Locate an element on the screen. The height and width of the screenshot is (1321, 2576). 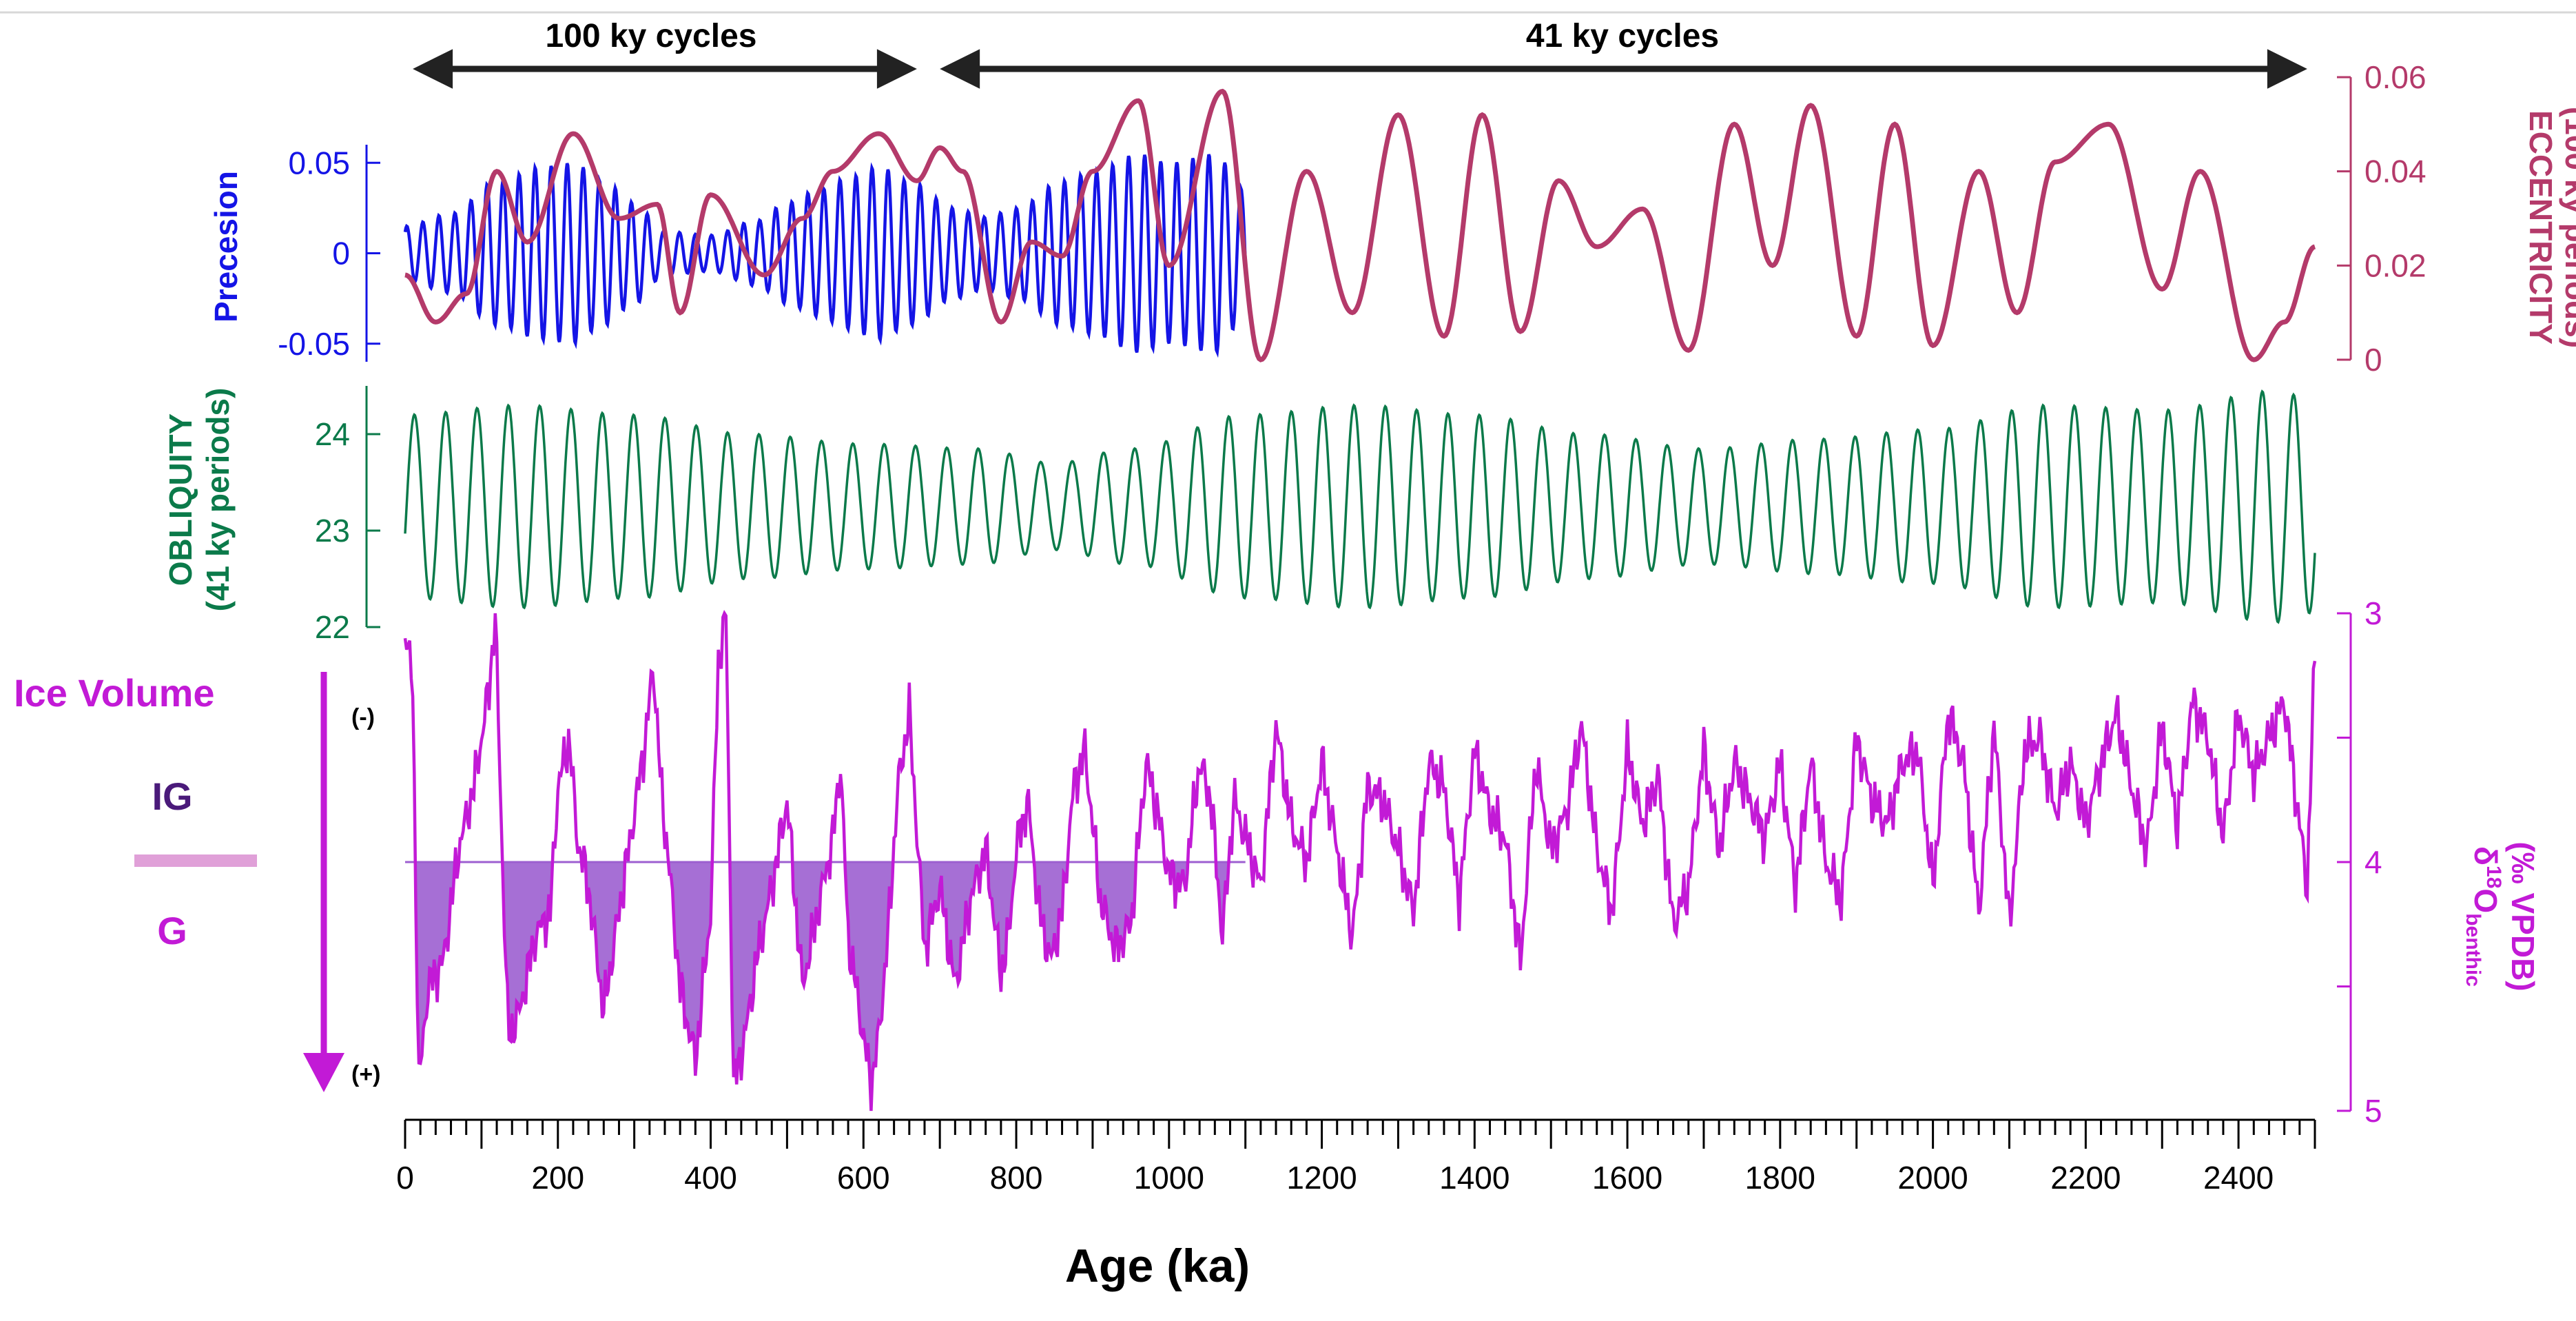
arrow-100ky-right-head is located at coordinates (896, 69).